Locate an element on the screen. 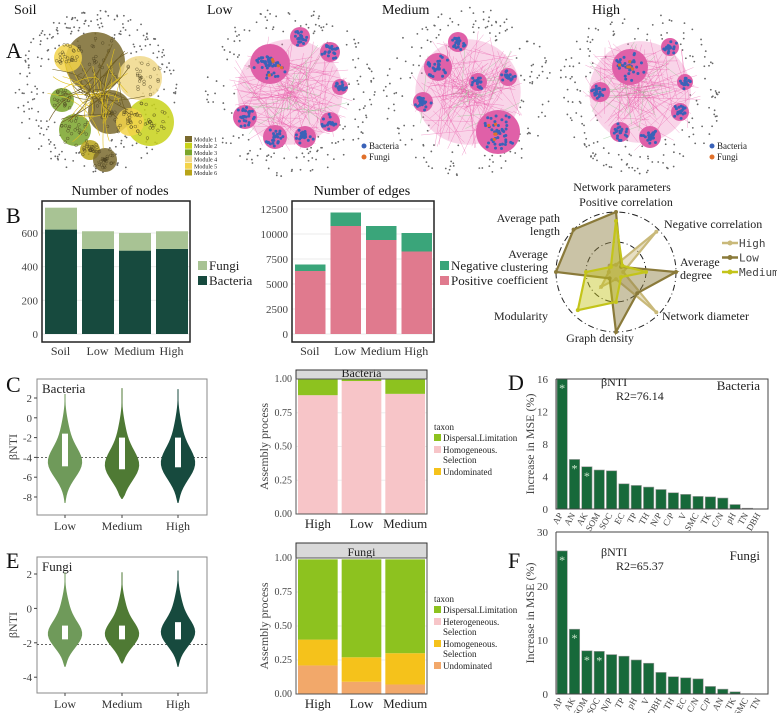 The image size is (777, 713). panel-letter-b: B is located at coordinates (13, 215).